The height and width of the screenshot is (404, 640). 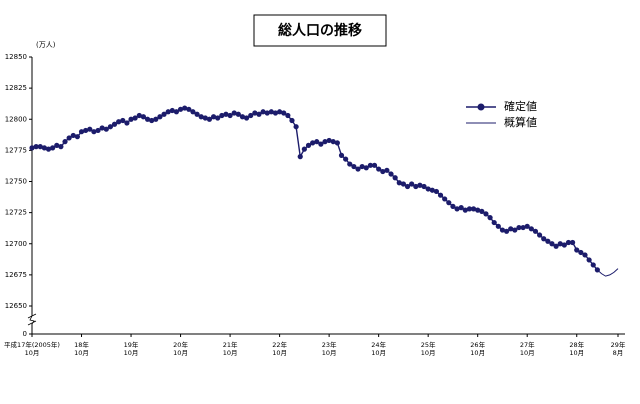 What do you see at coordinates (32, 349) in the screenshot?
I see `x-tick-label: 平成17年(2005年) 10月` at bounding box center [32, 349].